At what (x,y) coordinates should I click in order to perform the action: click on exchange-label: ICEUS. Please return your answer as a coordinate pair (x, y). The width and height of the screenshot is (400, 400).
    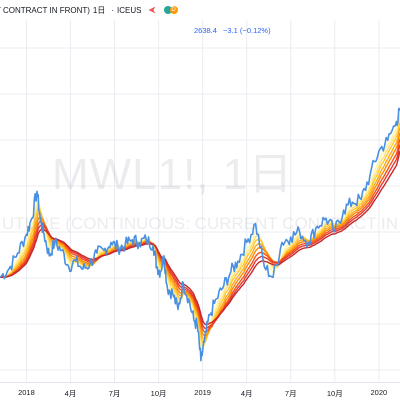
    Looking at the image, I should click on (129, 10).